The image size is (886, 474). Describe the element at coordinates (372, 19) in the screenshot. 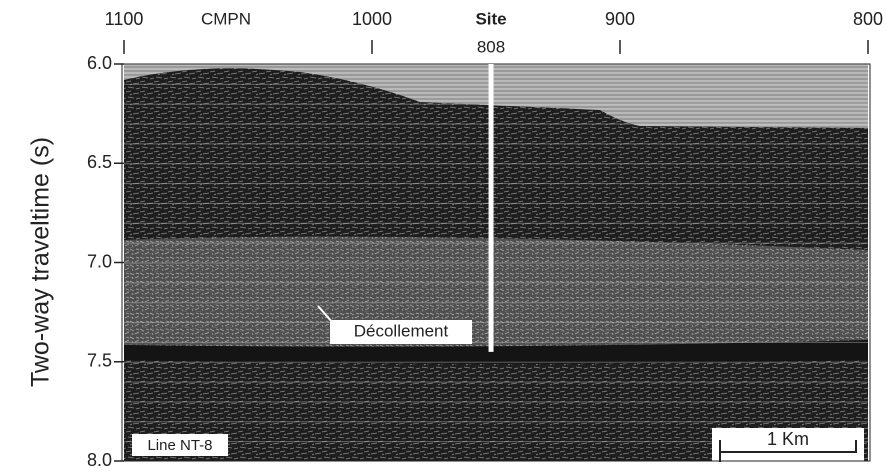

I see `x-tick-label: 1000` at that location.